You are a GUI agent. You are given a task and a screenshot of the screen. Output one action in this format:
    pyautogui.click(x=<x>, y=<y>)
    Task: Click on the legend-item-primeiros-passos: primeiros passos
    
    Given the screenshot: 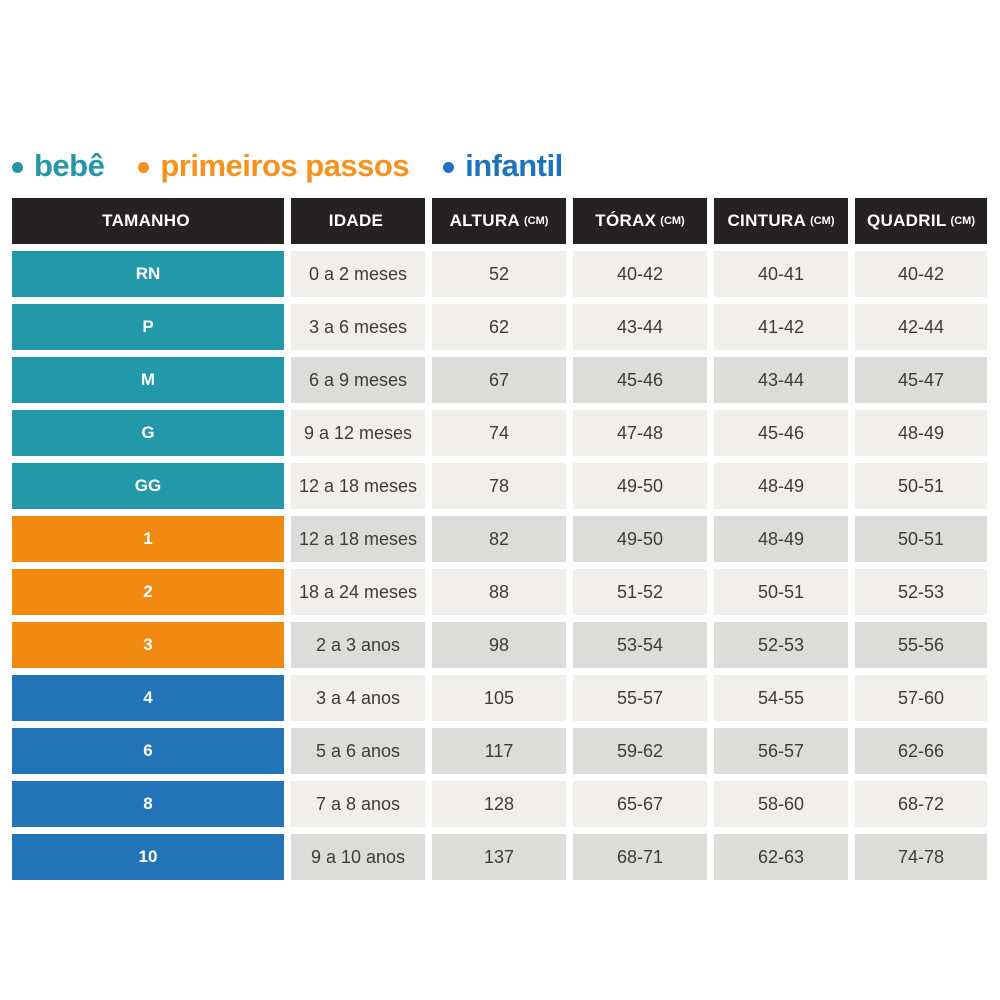 What is the action you would take?
    pyautogui.click(x=274, y=166)
    